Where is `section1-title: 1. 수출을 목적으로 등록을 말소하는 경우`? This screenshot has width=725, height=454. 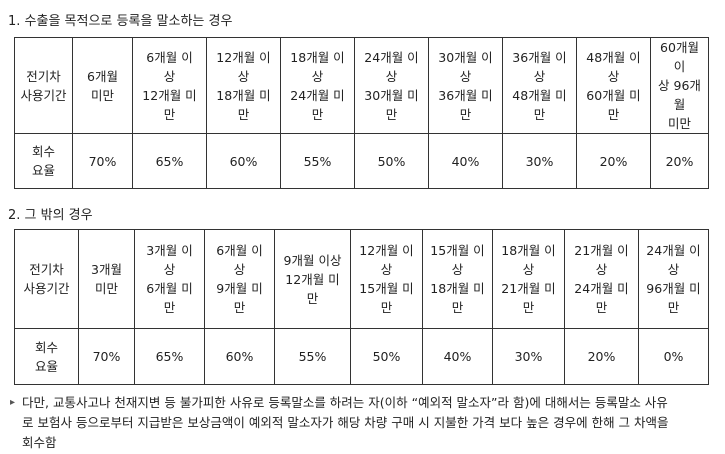
section1-title: 1. 수출을 목적으로 등록을 말소하는 경우 is located at coordinates (120, 21).